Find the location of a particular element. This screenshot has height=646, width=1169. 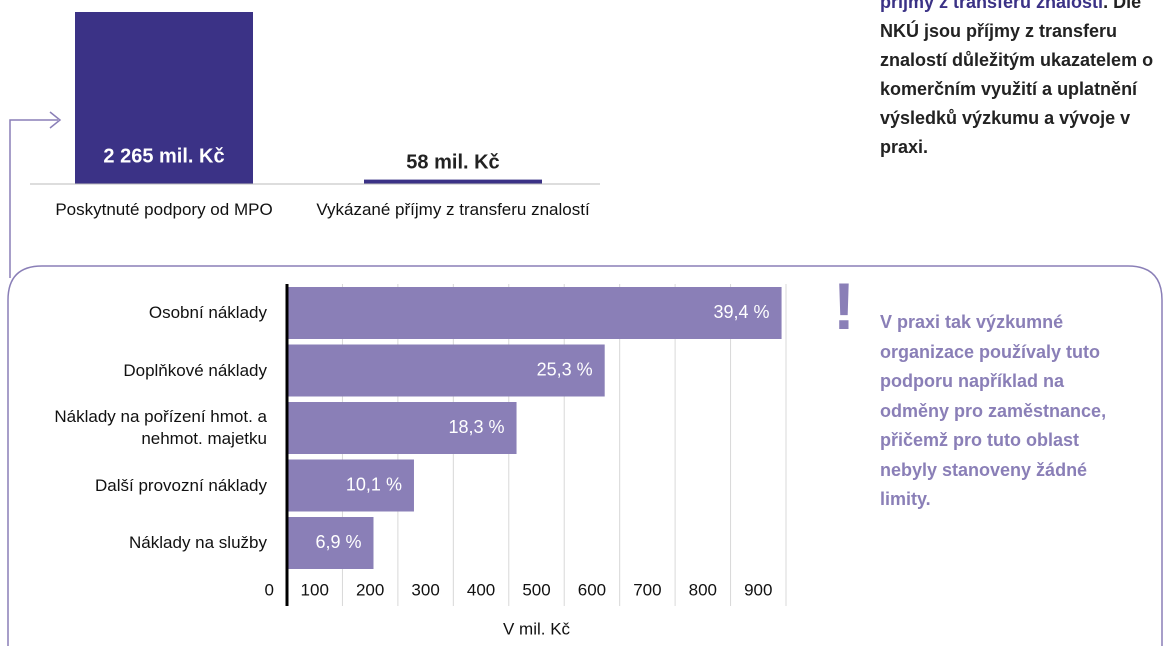

share-label: 25,3 % is located at coordinates (565, 369).